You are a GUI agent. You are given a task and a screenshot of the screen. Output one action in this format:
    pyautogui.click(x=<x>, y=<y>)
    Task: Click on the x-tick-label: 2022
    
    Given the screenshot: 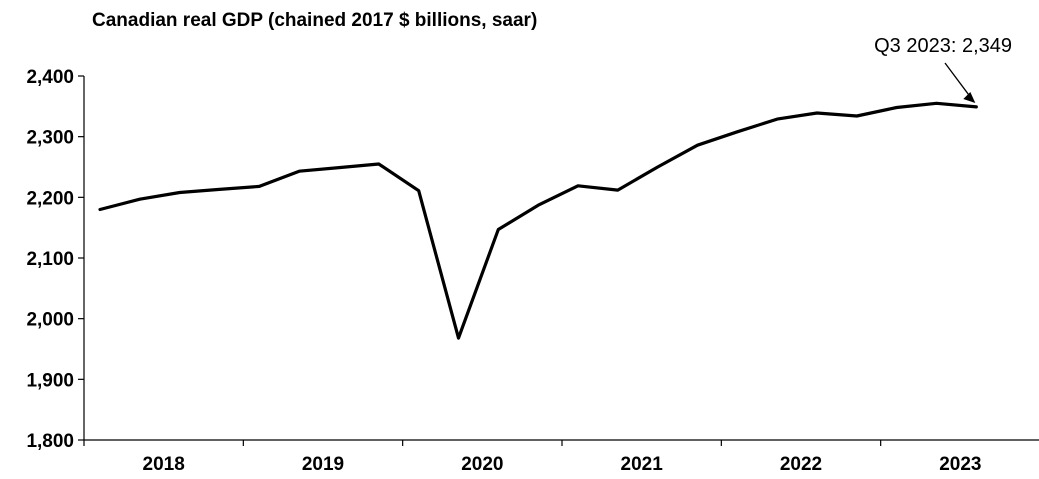 What is the action you would take?
    pyautogui.click(x=801, y=464)
    